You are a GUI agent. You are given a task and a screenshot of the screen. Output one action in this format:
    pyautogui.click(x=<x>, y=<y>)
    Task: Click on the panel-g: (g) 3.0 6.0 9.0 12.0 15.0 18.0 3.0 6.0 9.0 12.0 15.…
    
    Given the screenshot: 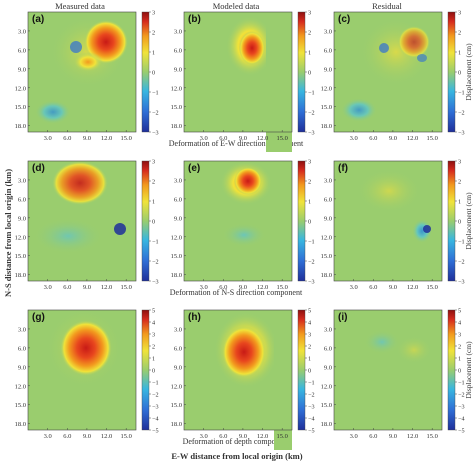 What is the action you would take?
    pyautogui.click(x=87, y=373)
    